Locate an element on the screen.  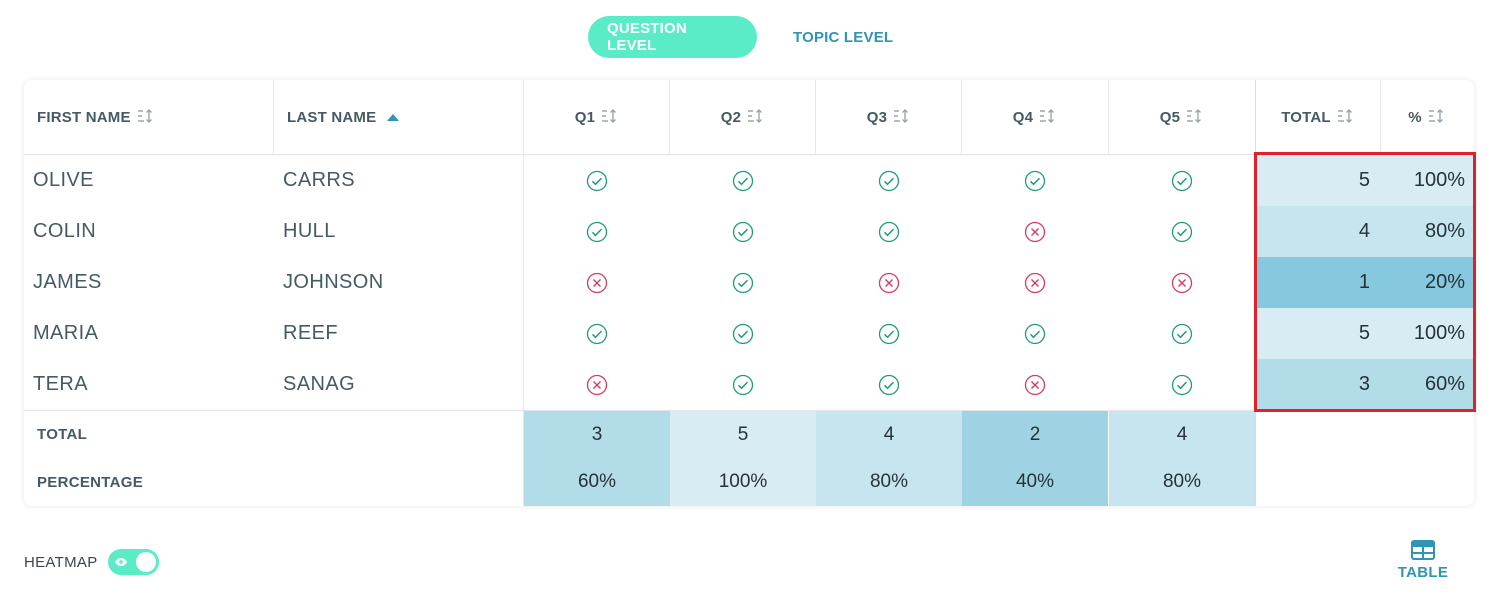
column-header-label: Q2 is located at coordinates (731, 117).